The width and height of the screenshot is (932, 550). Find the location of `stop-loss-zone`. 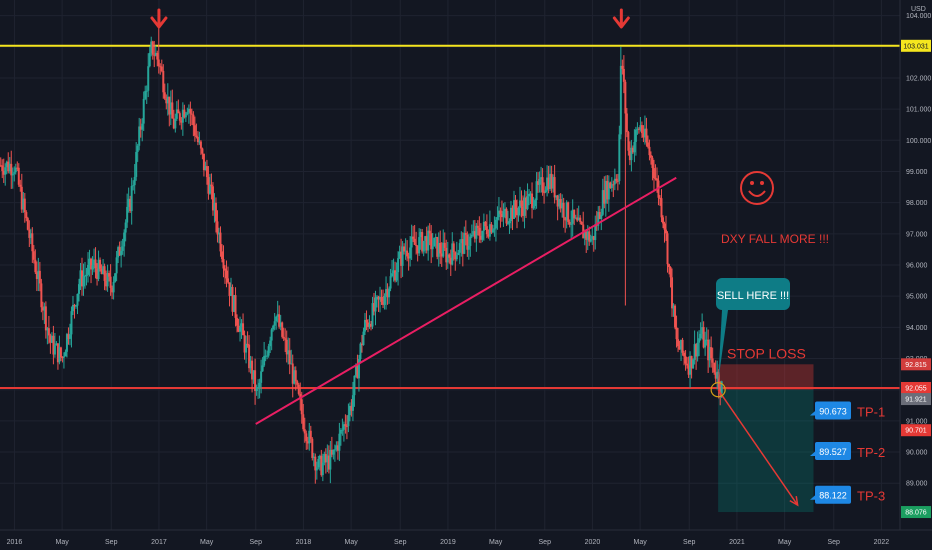

stop-loss-zone is located at coordinates (766, 377).